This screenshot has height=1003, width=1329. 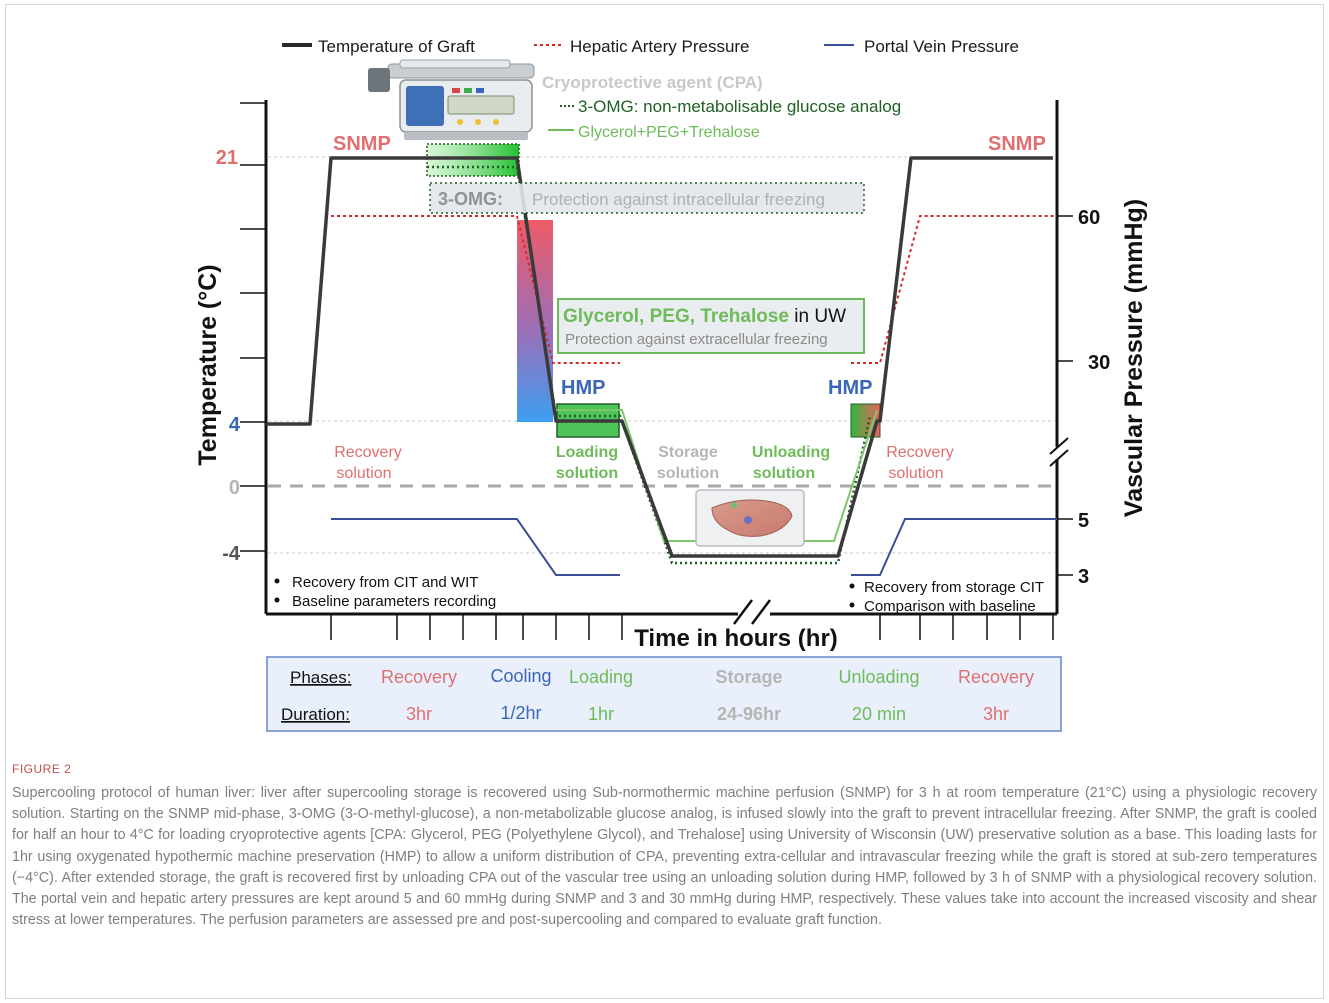 What do you see at coordinates (878, 677) in the screenshot?
I see `phase-unloading: Unloading` at bounding box center [878, 677].